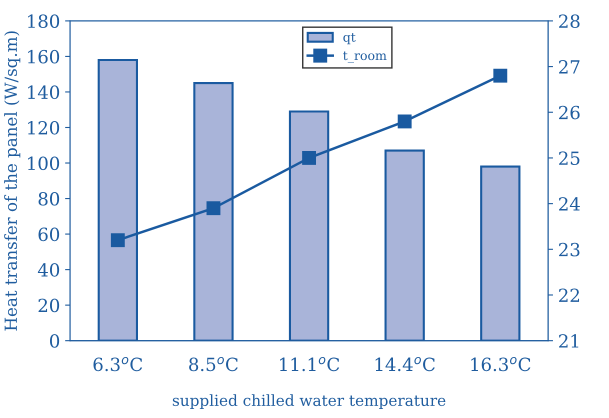 This screenshot has width=609, height=418. What do you see at coordinates (568, 341) in the screenshot?
I see `y2-tick-label: 21` at bounding box center [568, 341].